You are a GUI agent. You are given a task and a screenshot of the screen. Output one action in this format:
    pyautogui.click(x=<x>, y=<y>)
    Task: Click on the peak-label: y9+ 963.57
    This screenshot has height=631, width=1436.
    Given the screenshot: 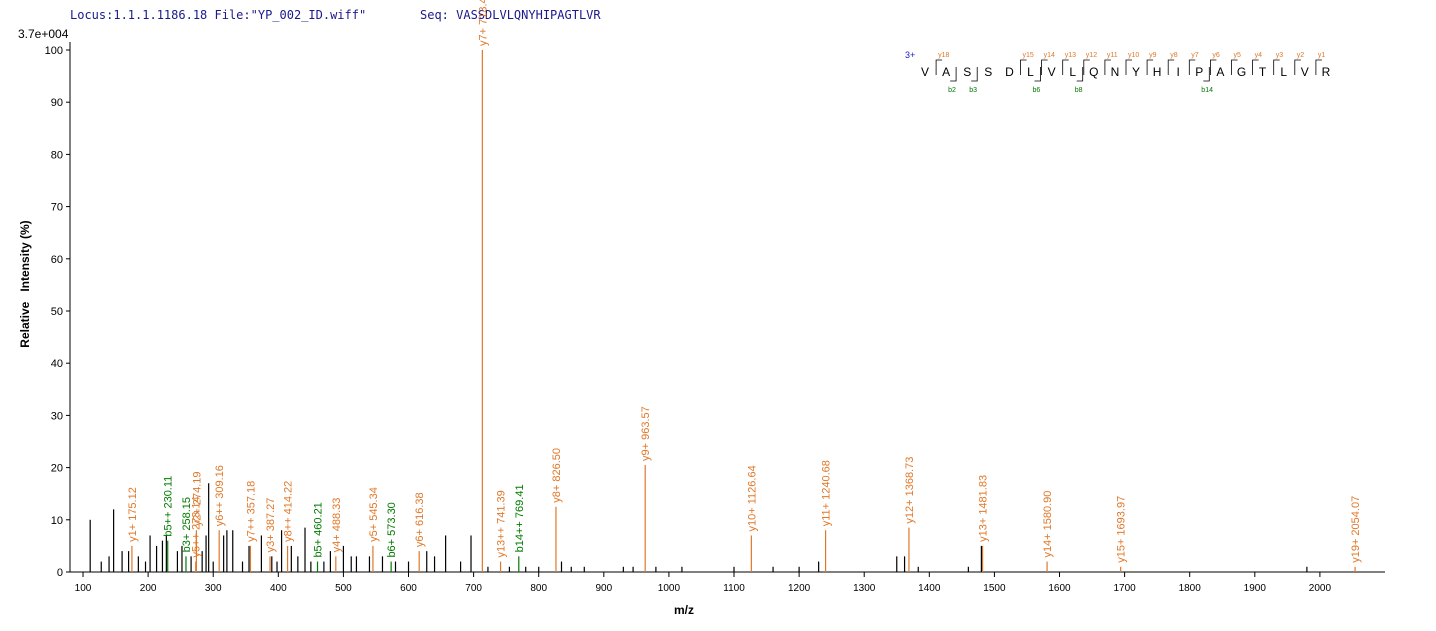 What is the action you would take?
    pyautogui.click(x=646, y=433)
    